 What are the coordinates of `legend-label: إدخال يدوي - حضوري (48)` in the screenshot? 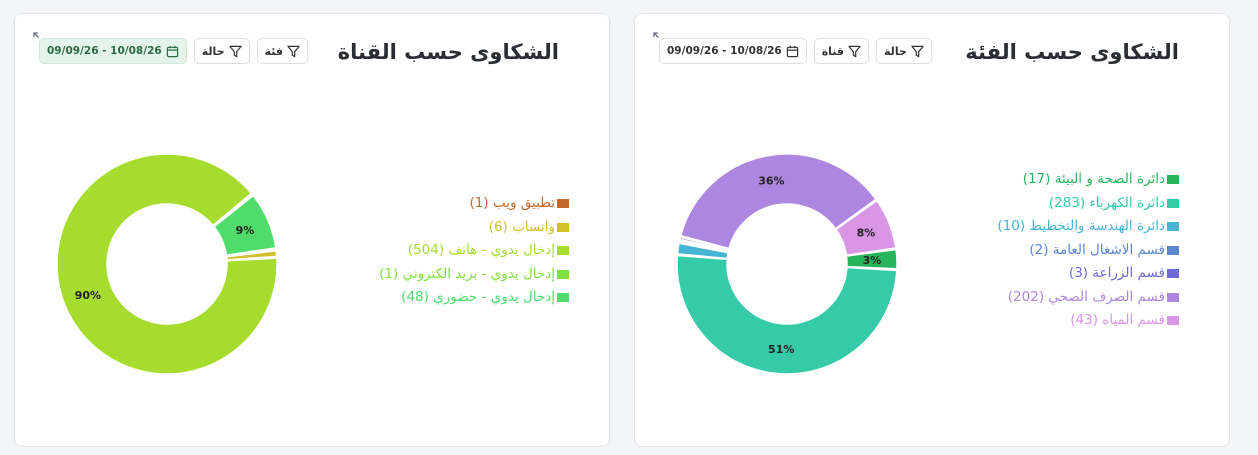 It's located at (478, 297).